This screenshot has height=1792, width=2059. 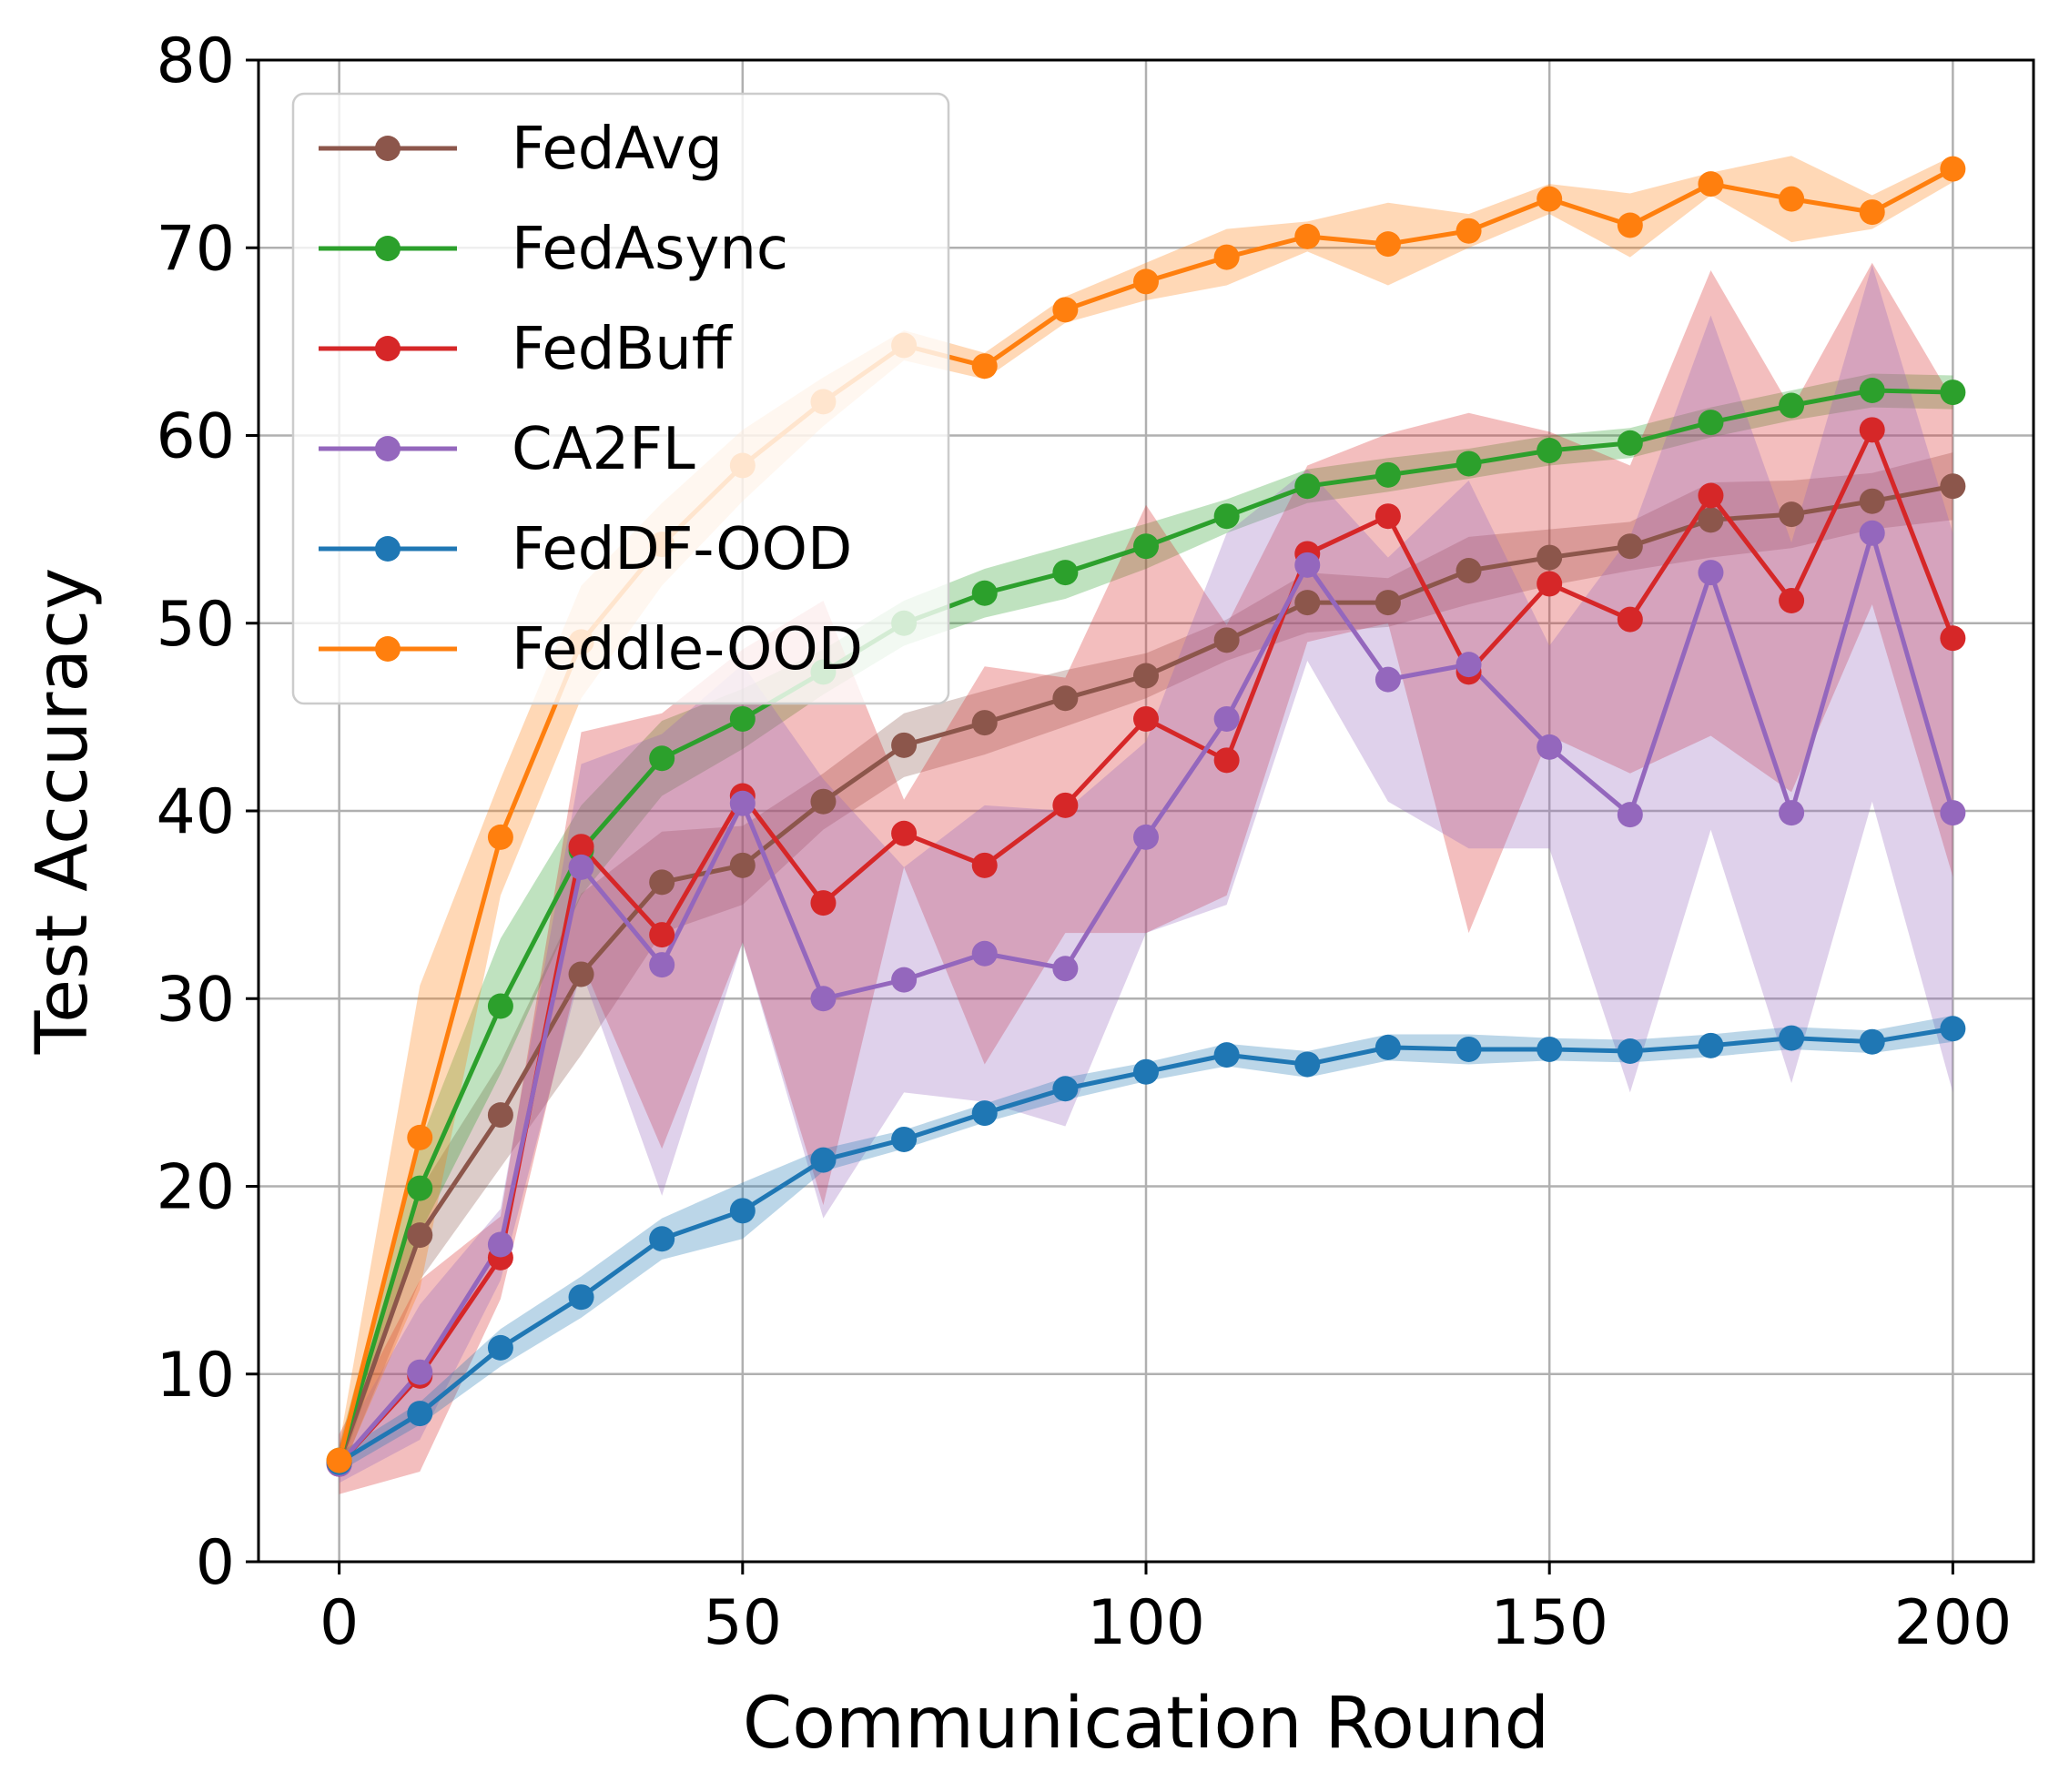 What do you see at coordinates (743, 1623) in the screenshot?
I see `x-tick-label: 50` at bounding box center [743, 1623].